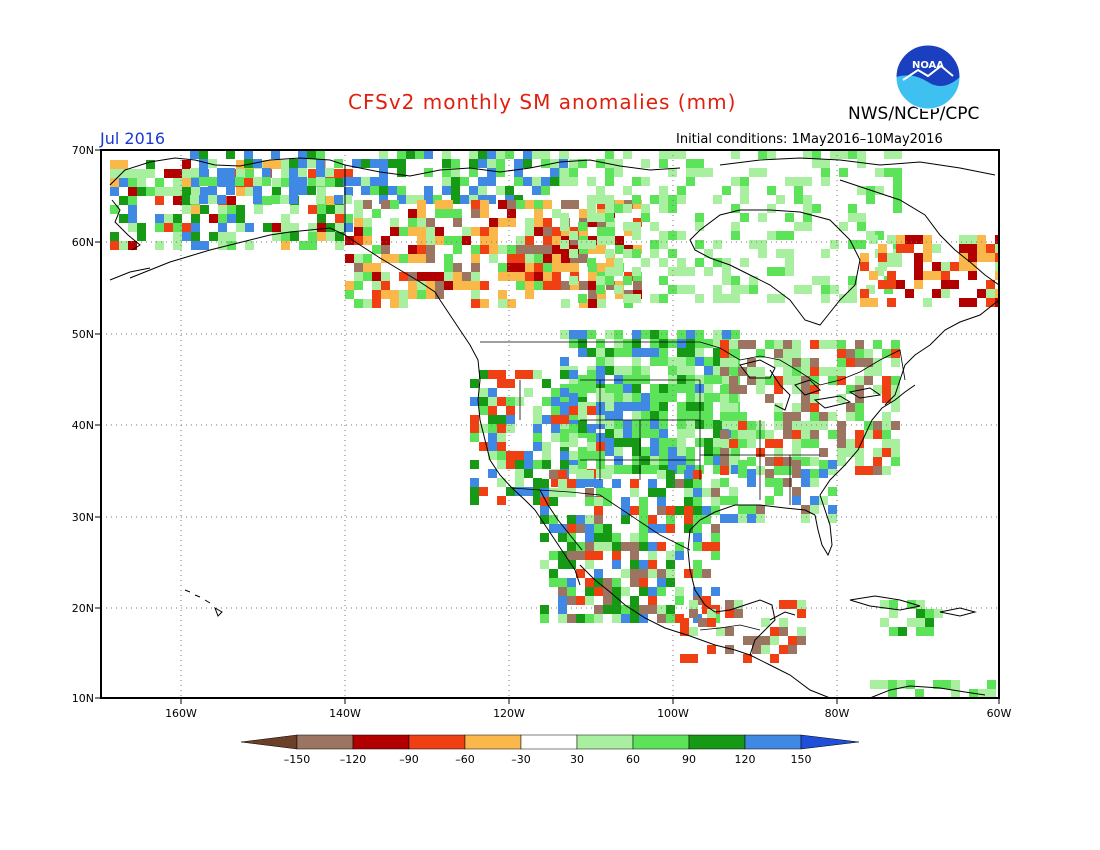 The height and width of the screenshot is (850, 1100). What do you see at coordinates (542, 102) in the screenshot?
I see `chart-title: CFSv2 monthly SM anomalies (mm)` at bounding box center [542, 102].